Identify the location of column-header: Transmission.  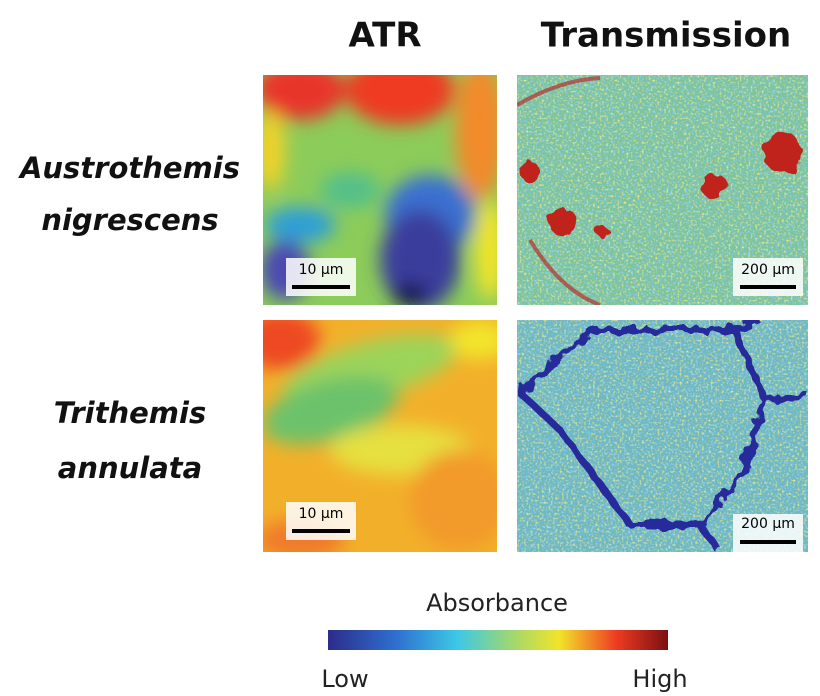
(666, 36).